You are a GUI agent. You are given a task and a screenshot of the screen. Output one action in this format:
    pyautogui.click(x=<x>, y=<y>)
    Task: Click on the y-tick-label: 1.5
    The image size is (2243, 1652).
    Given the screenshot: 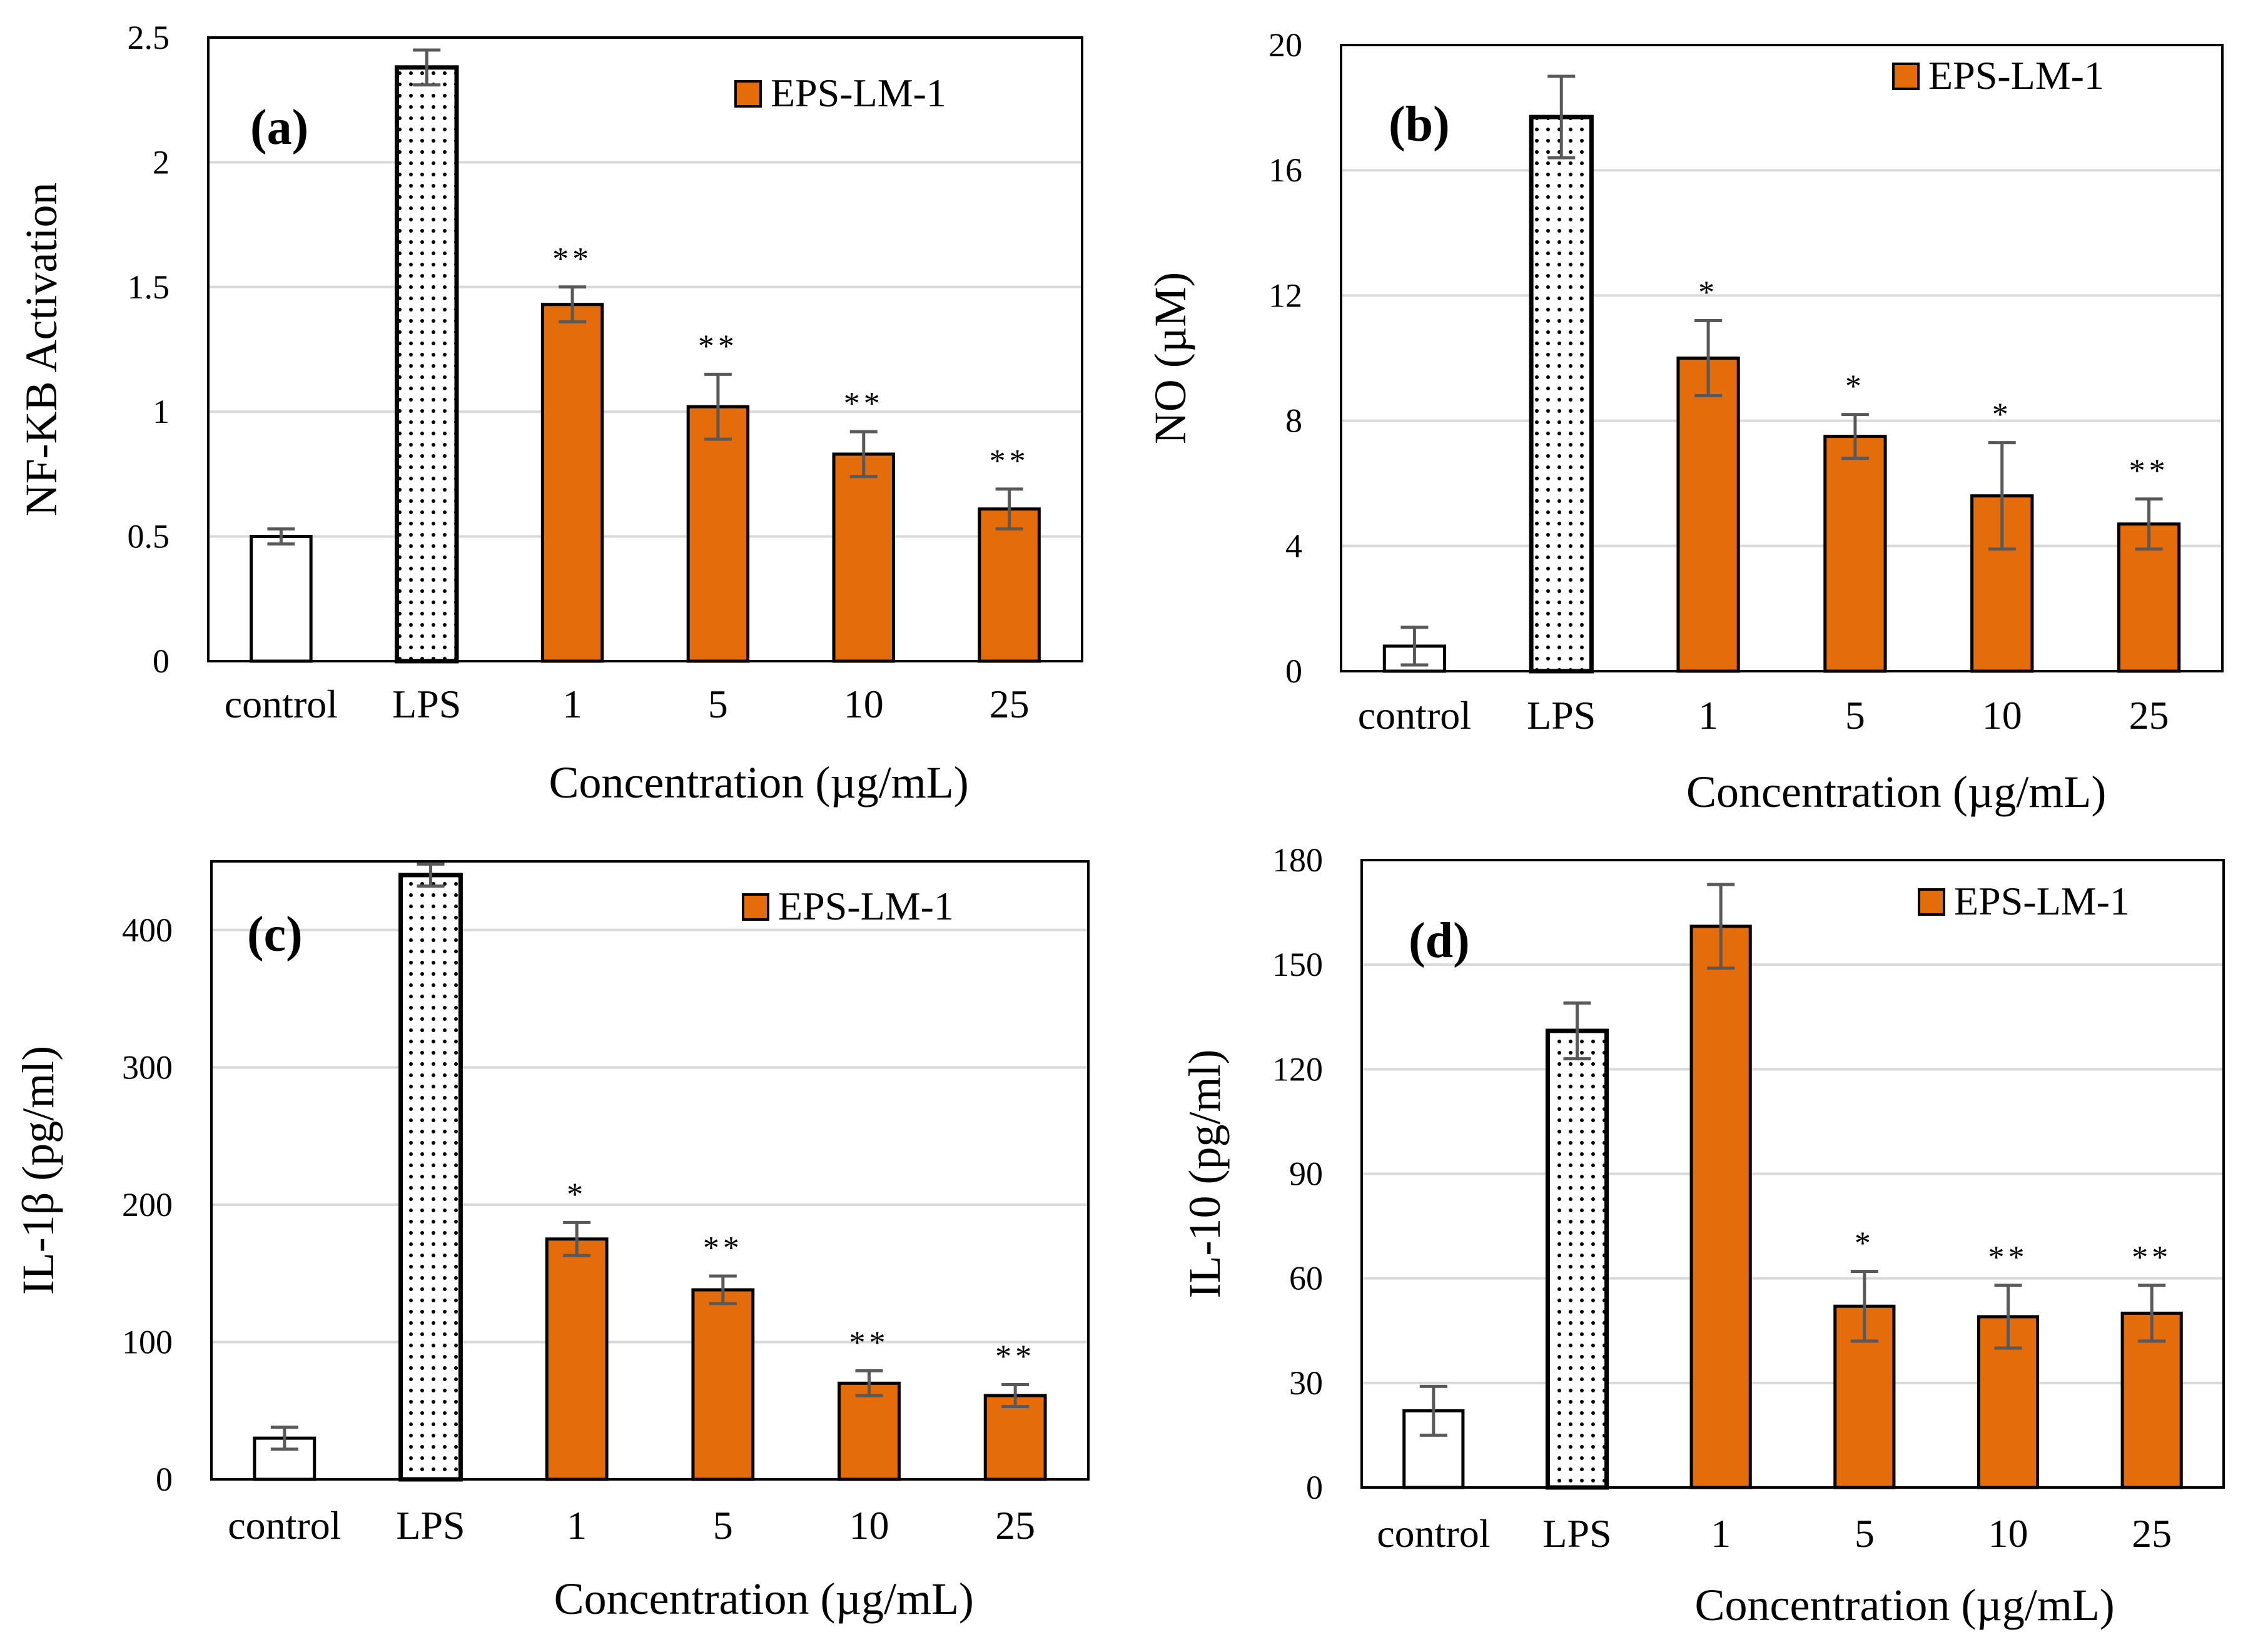 What is the action you would take?
    pyautogui.click(x=149, y=287)
    